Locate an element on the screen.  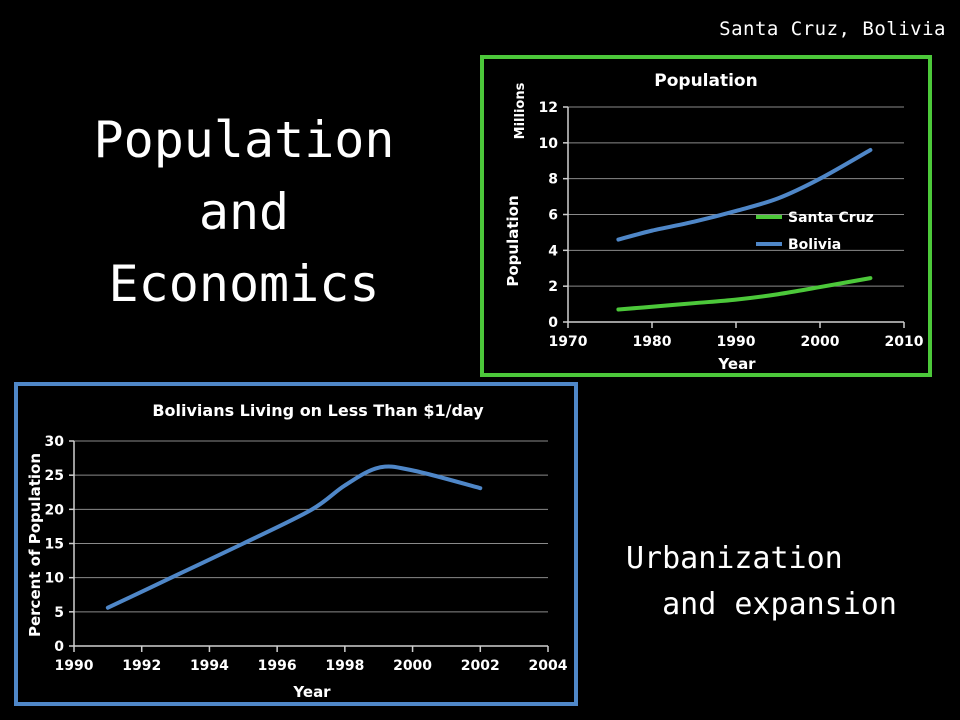
population-line-santa-cruz is located at coordinates (744, 294).